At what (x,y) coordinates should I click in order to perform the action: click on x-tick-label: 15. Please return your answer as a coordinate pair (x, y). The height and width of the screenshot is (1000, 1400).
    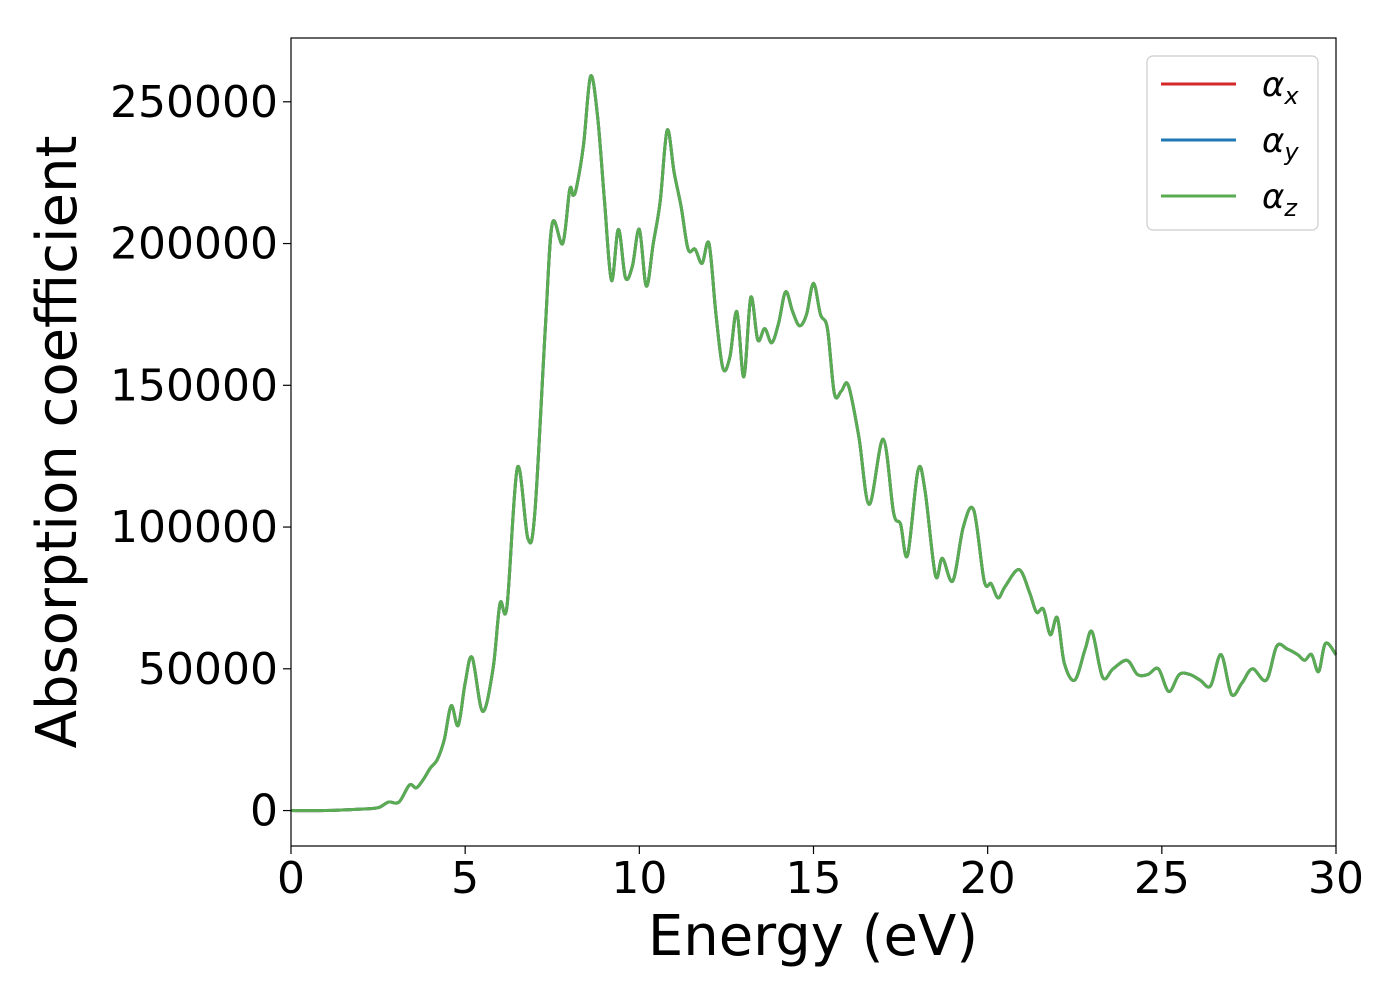
    Looking at the image, I should click on (814, 878).